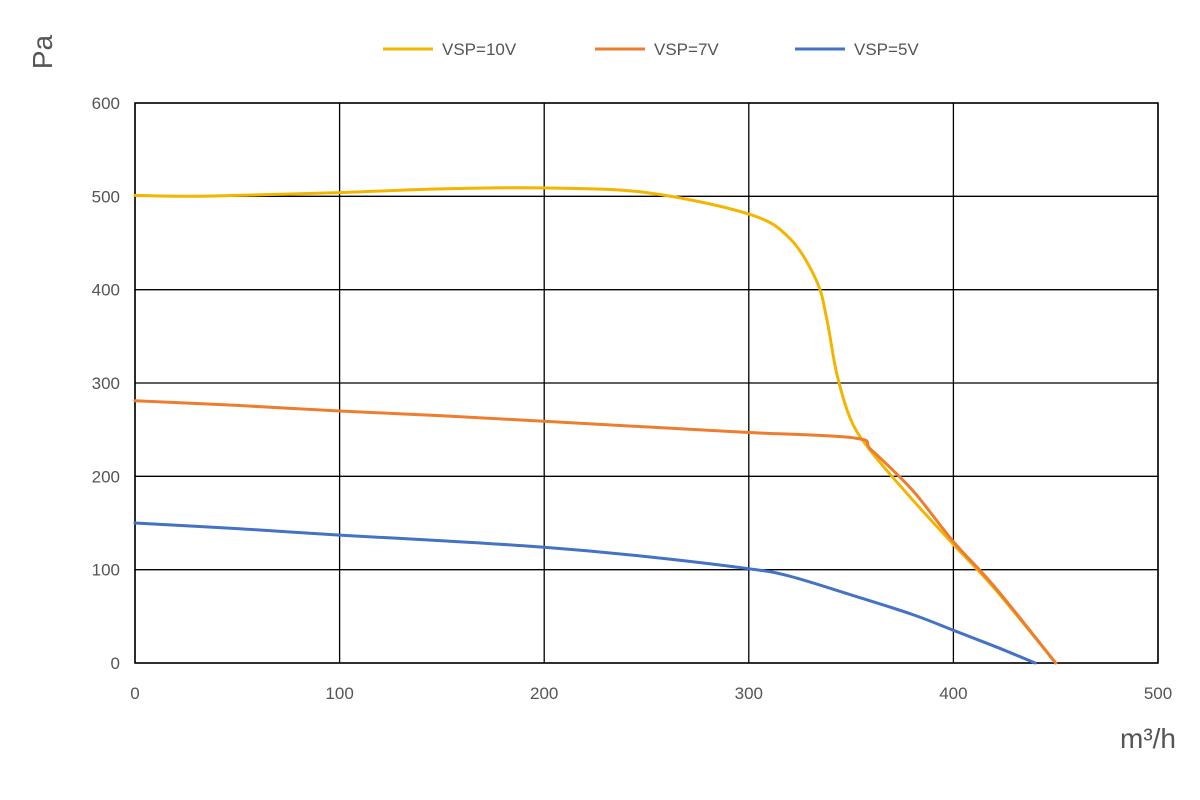 This screenshot has width=1200, height=800. I want to click on legend-label: VSP=7V, so click(686, 49).